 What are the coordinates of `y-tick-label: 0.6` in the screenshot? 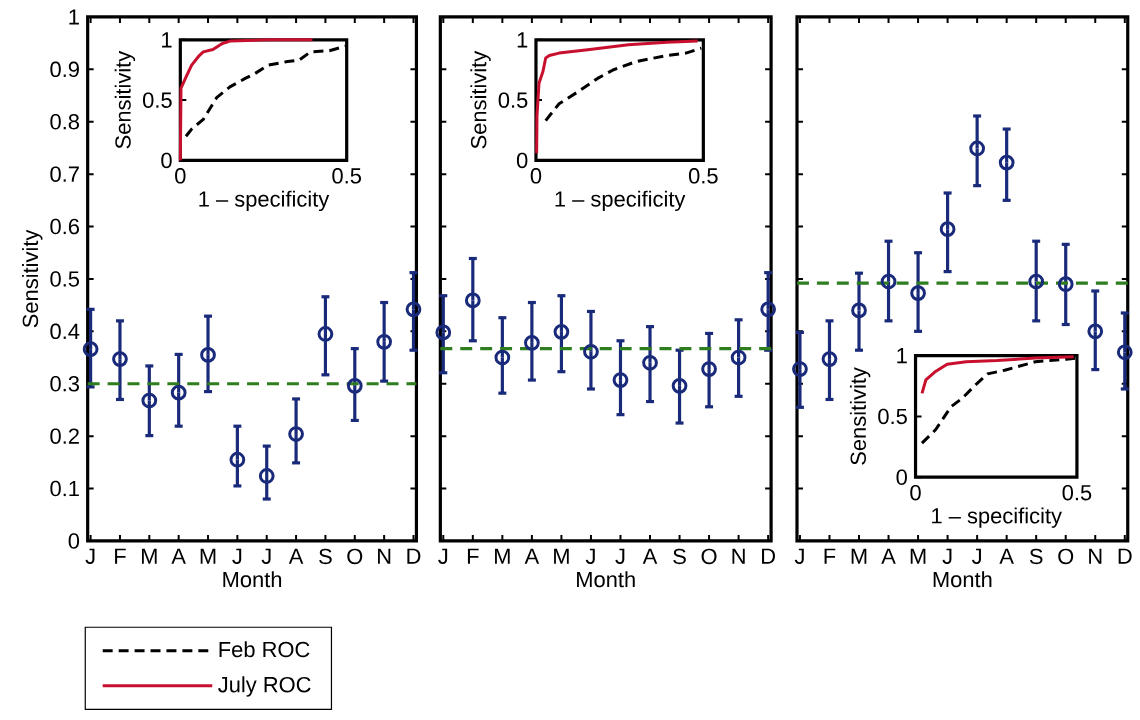 It's located at (64, 226).